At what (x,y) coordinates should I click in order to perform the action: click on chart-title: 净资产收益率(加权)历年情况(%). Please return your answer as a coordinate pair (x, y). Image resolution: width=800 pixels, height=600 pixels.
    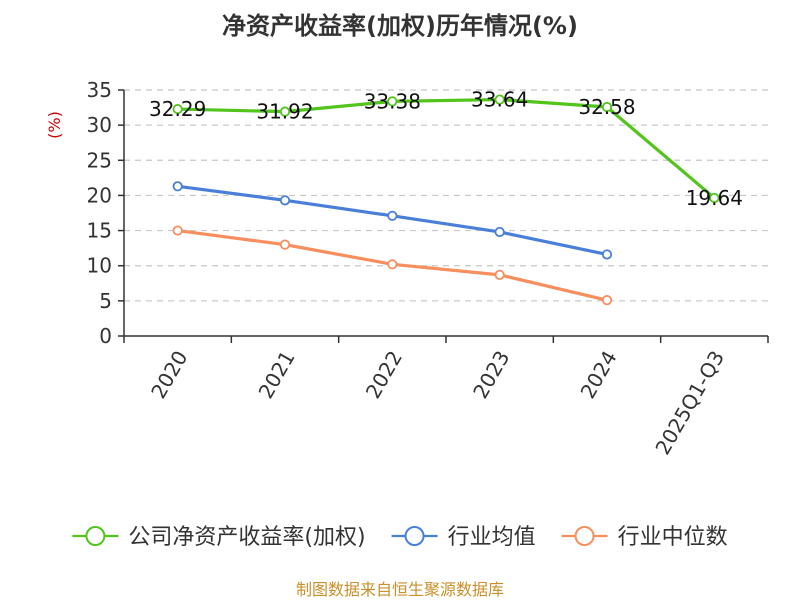
    Looking at the image, I should click on (400, 26).